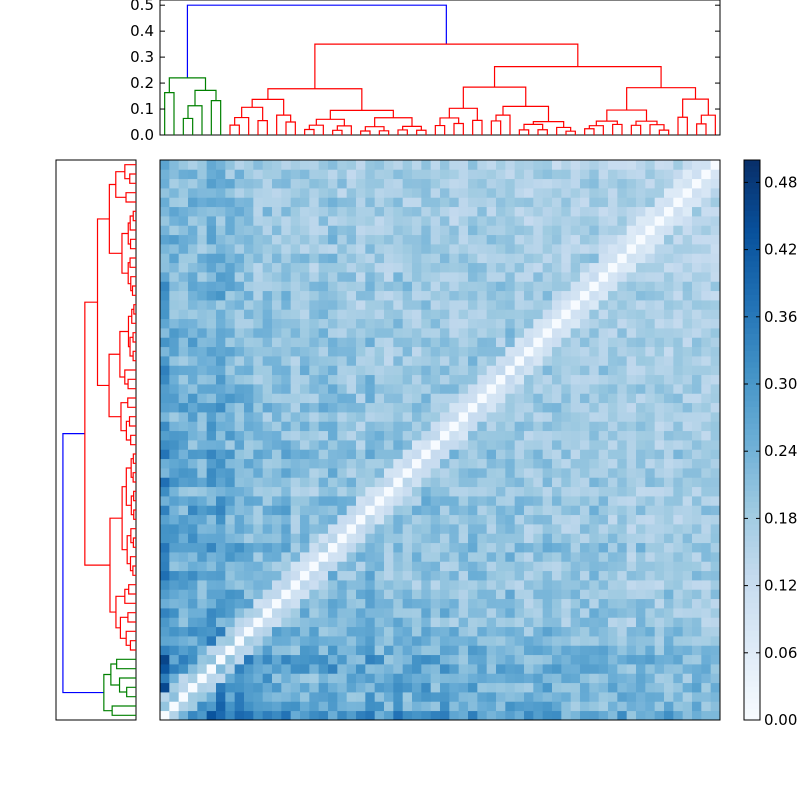 This screenshot has width=800, height=800. Describe the element at coordinates (142, 31) in the screenshot. I see `top-axis-tick-label: 0.4` at that location.